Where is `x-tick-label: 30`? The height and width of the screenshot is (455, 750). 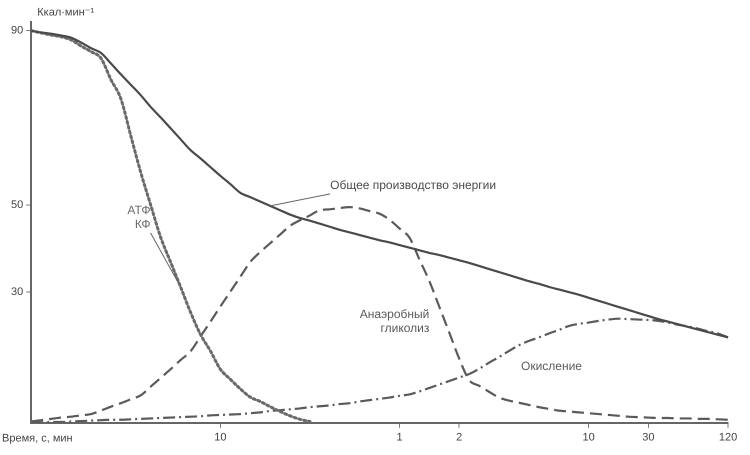 x-tick-label: 30 is located at coordinates (648, 437).